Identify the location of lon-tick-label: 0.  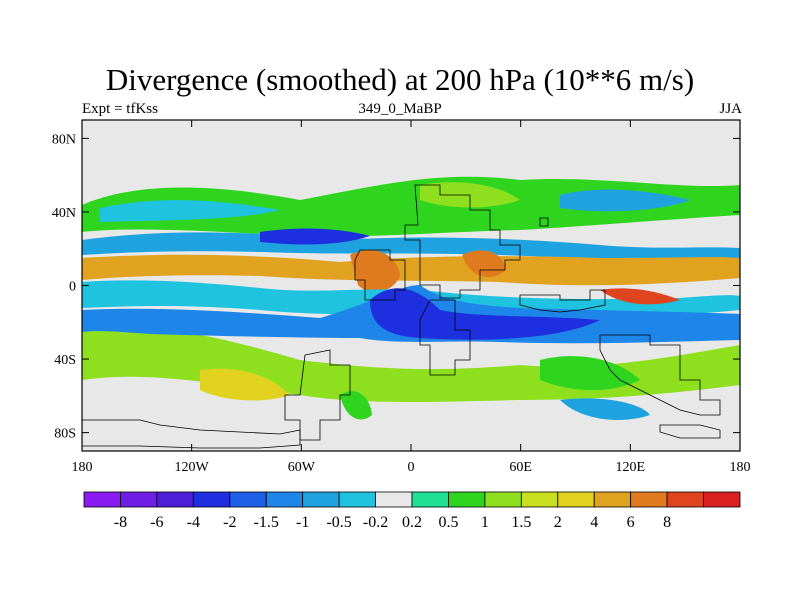
(411, 467).